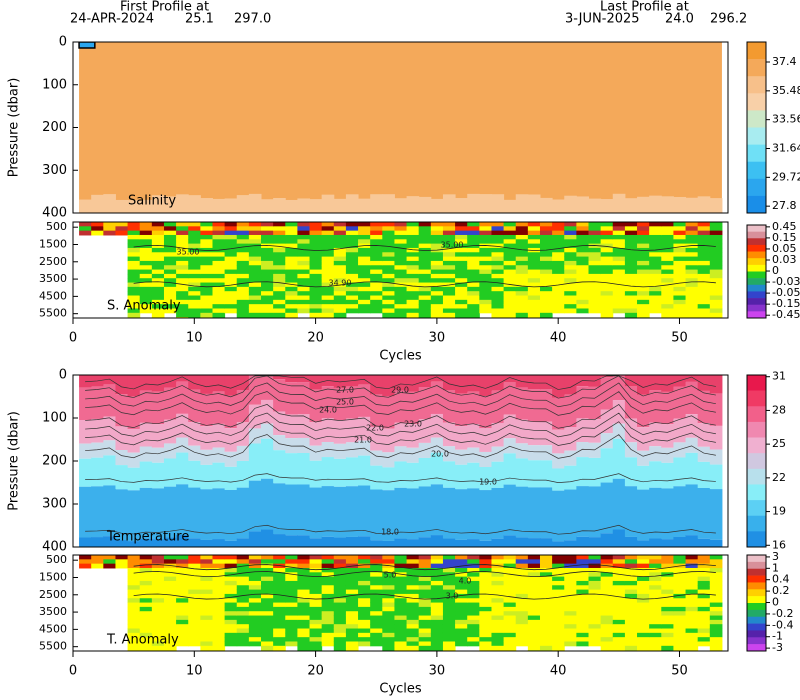 This screenshot has height=700, width=800. What do you see at coordinates (53, 278) in the screenshot?
I see `y-tick-label: 3500` at bounding box center [53, 278].